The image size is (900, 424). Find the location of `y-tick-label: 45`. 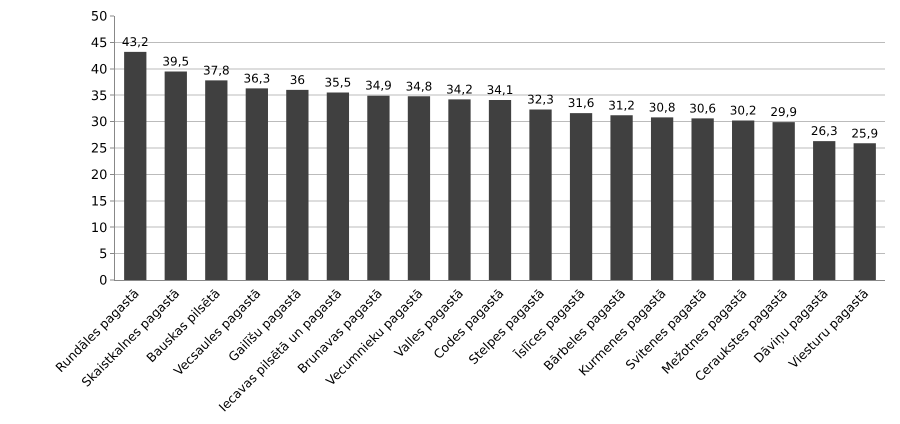

y-tick-label: 45 is located at coordinates (99, 43).